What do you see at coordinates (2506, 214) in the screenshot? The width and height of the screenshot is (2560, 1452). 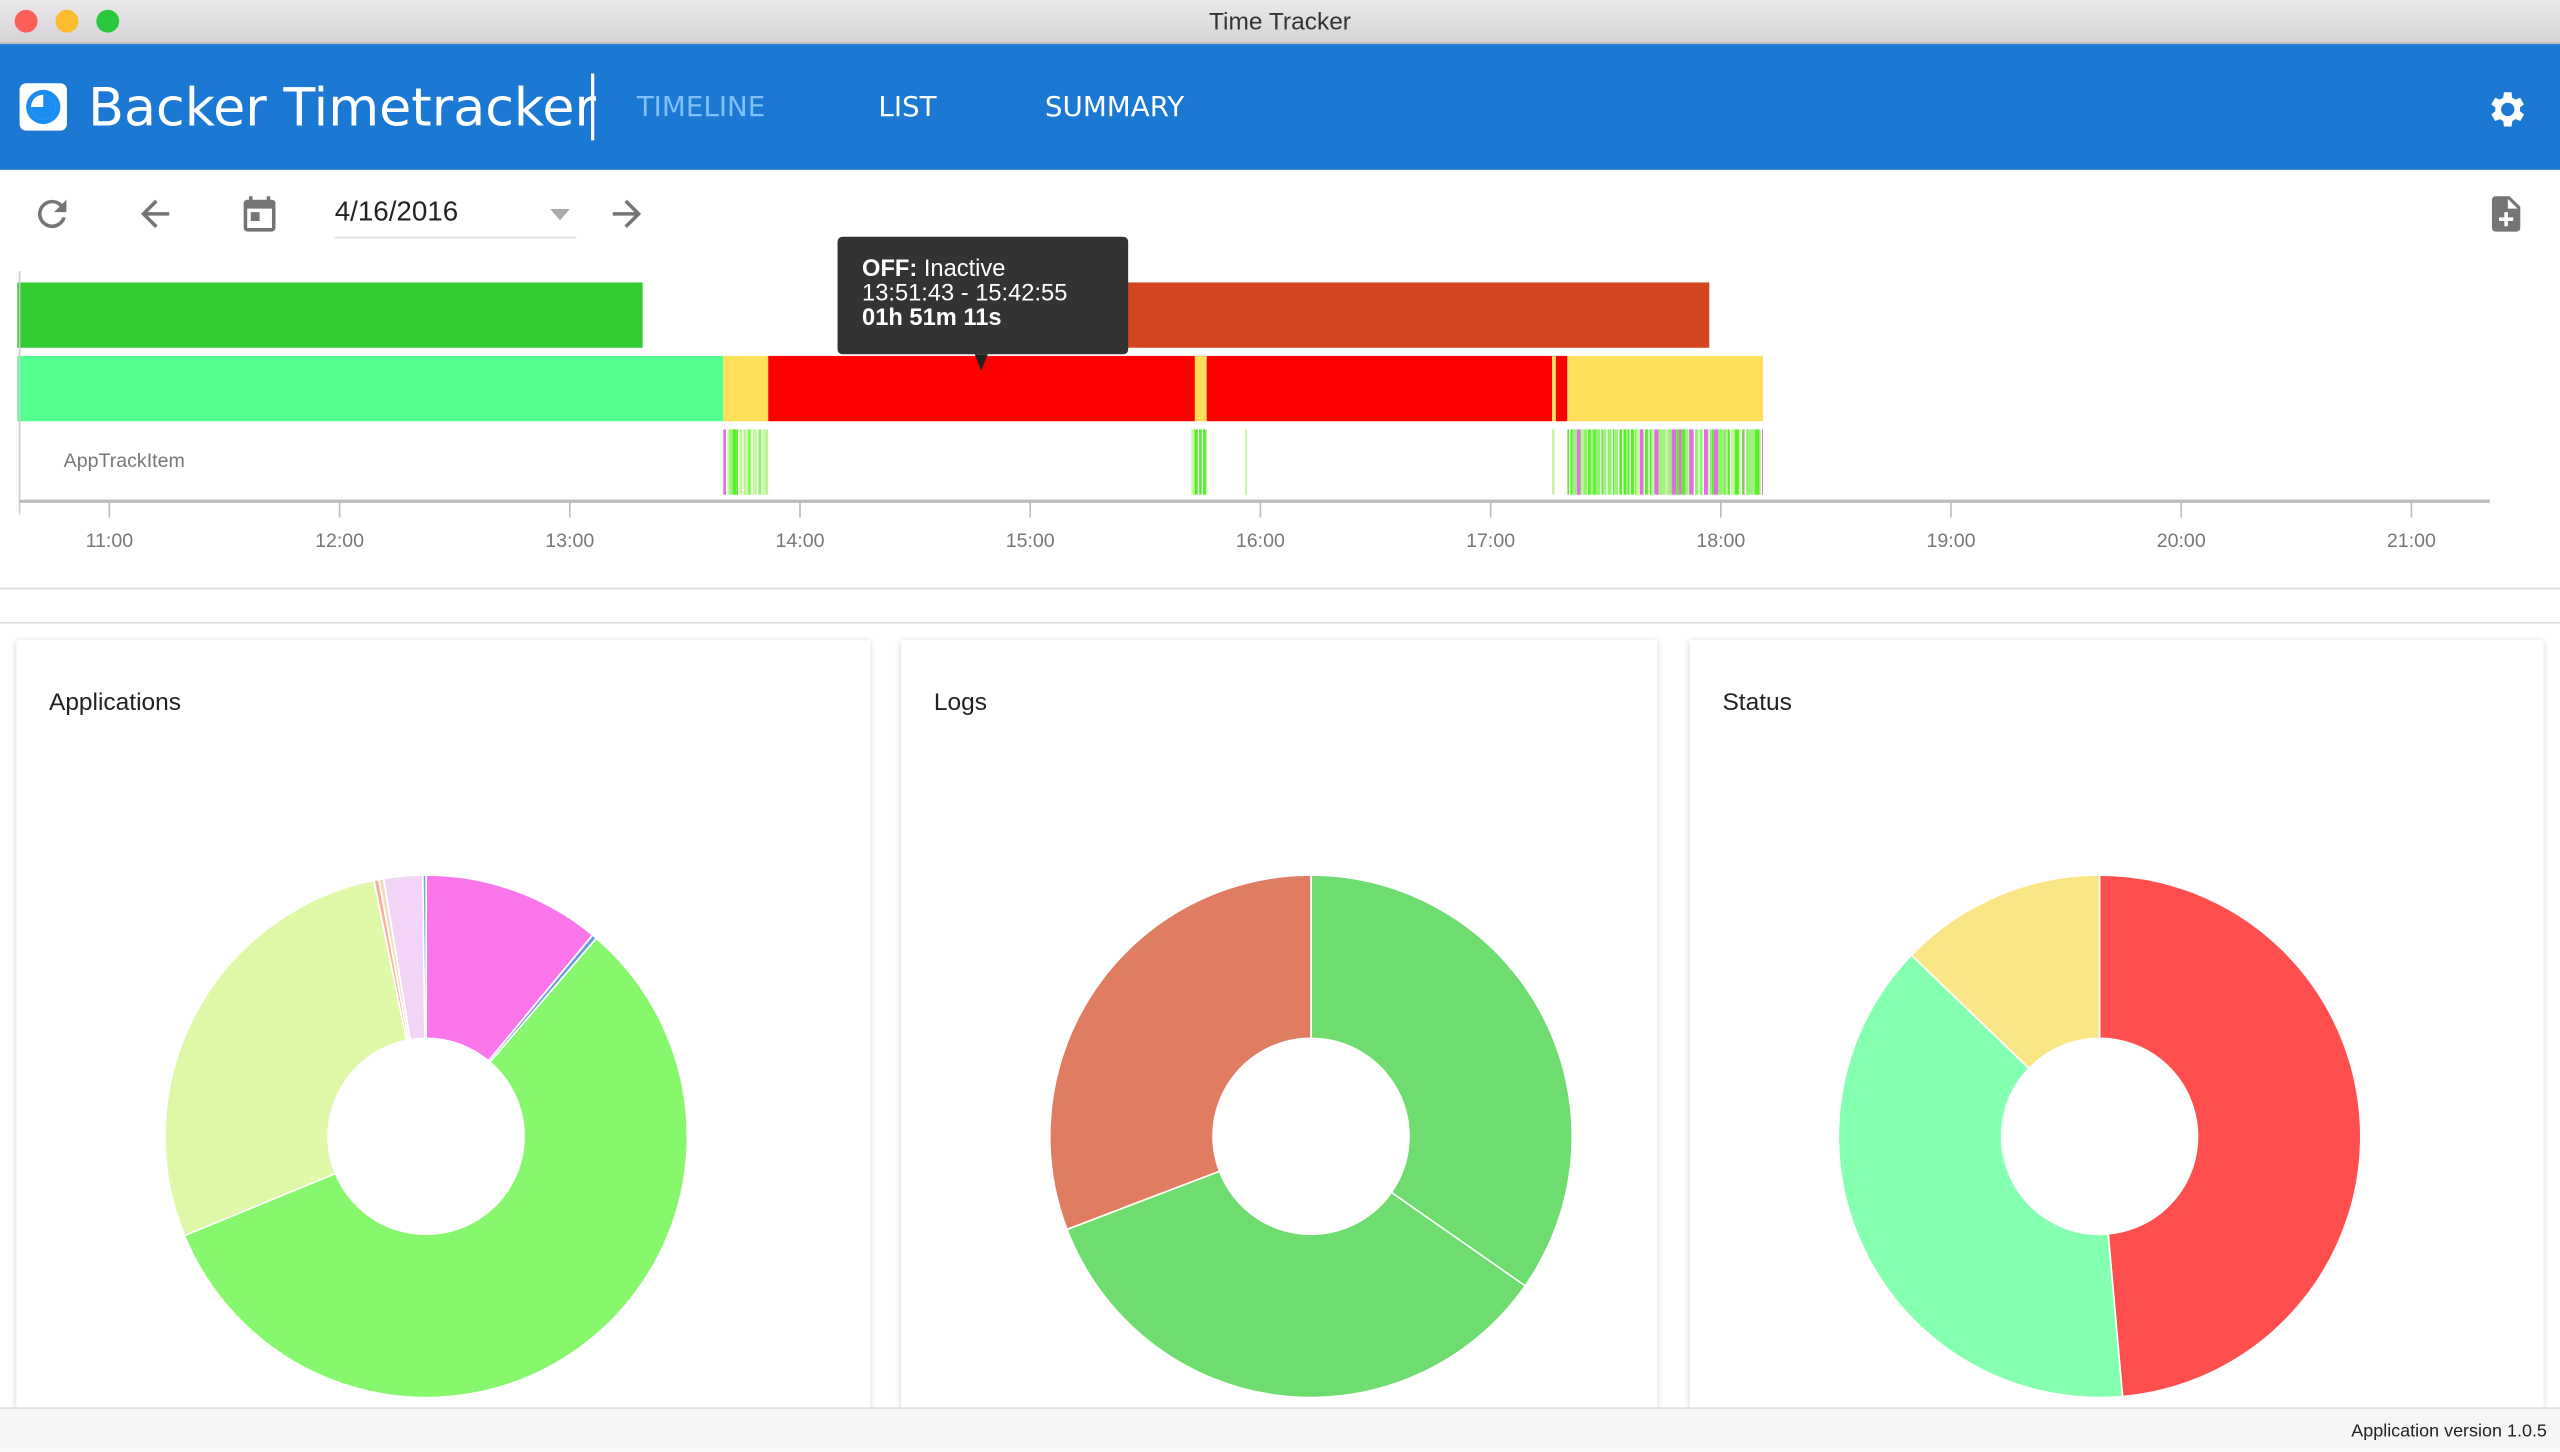 I see `add-file-icon` at bounding box center [2506, 214].